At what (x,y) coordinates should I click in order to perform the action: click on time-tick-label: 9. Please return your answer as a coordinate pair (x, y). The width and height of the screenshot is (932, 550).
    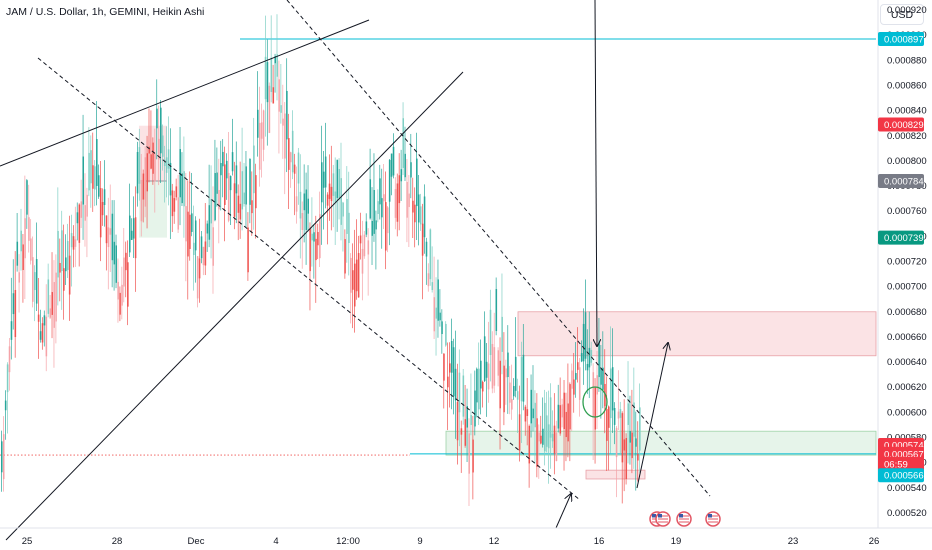
    Looking at the image, I should click on (419, 541).